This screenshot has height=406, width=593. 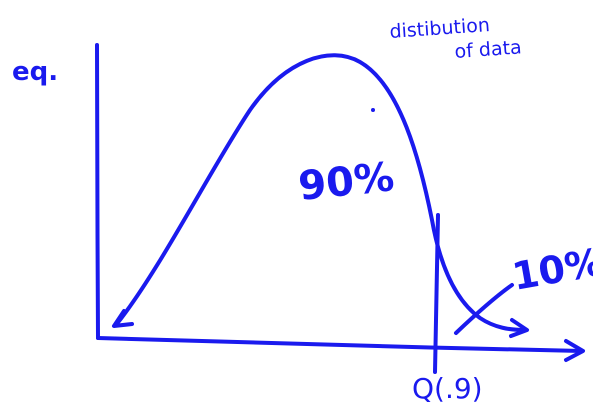 I want to click on x-axis-arrow, so click(x=574, y=350).